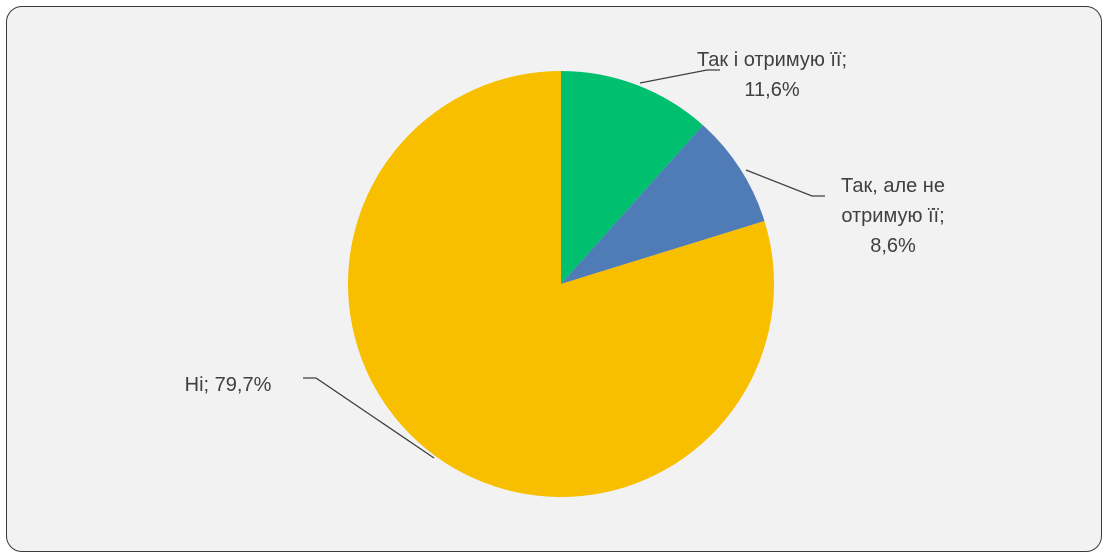  I want to click on data-label-1: Так і отримую її; 11,6%, so click(772, 75).